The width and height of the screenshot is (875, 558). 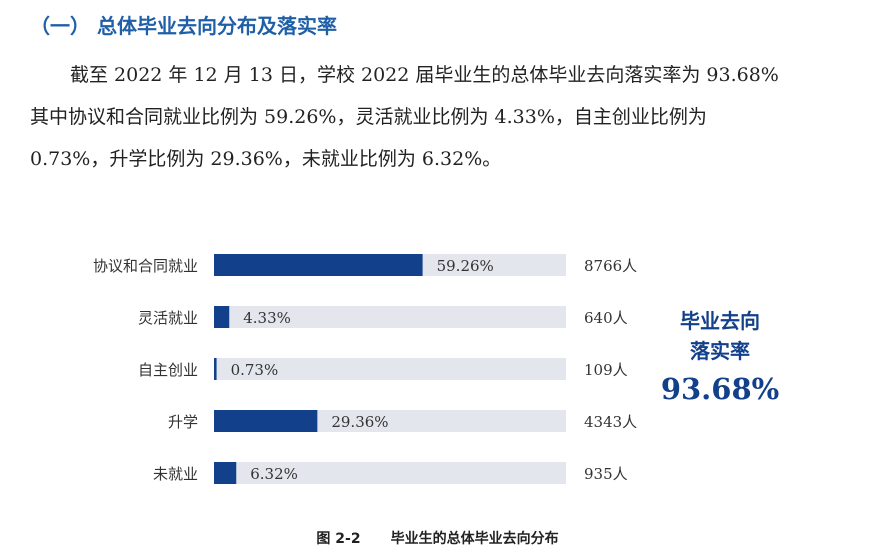 What do you see at coordinates (255, 370) in the screenshot?
I see `bar-value-label: 0.73%` at bounding box center [255, 370].